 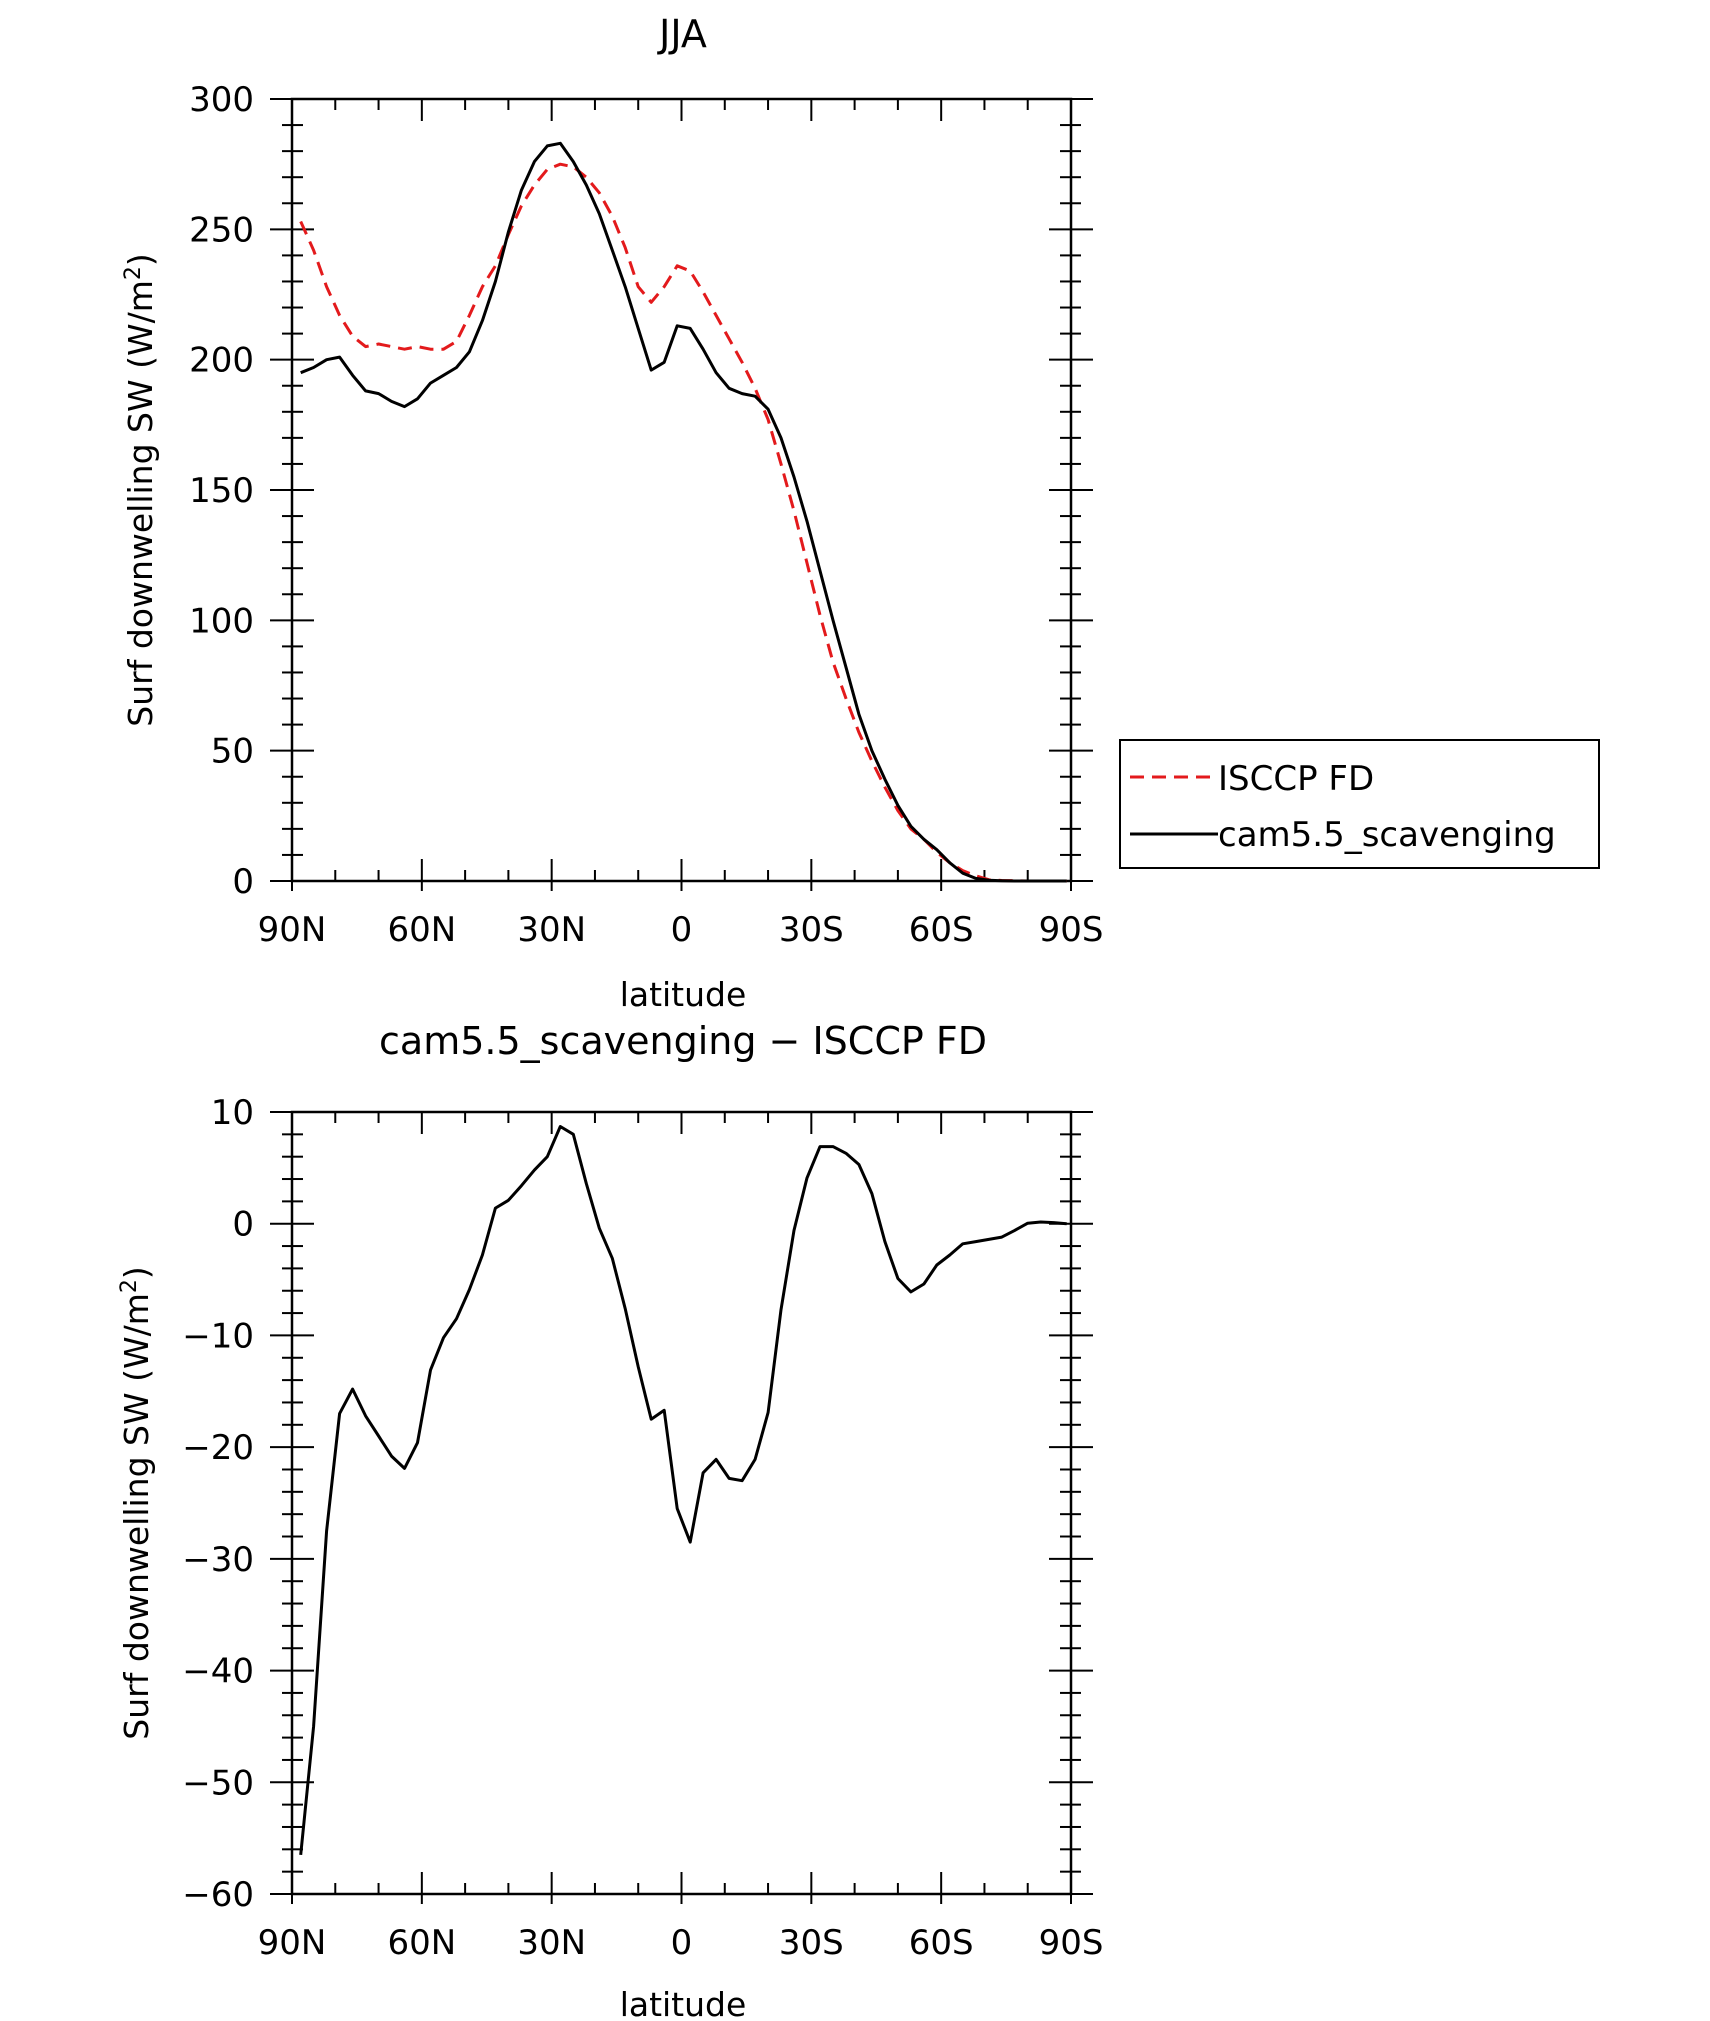 I want to click on y-tick-label: 300, so click(x=221, y=100).